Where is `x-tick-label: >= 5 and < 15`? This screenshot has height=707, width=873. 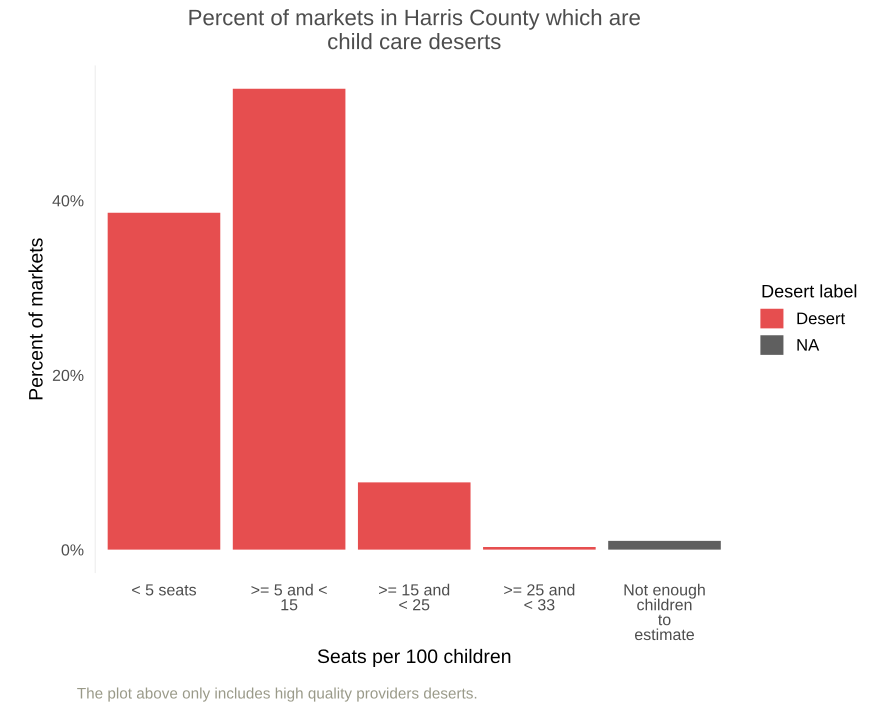
x-tick-label: >= 5 and < 15 is located at coordinates (289, 597).